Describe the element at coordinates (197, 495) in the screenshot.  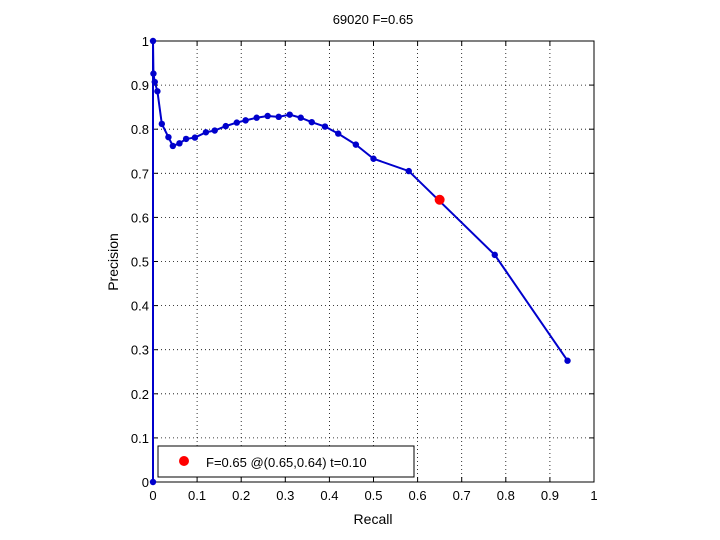
I see `x-tick-label: 0.1` at that location.